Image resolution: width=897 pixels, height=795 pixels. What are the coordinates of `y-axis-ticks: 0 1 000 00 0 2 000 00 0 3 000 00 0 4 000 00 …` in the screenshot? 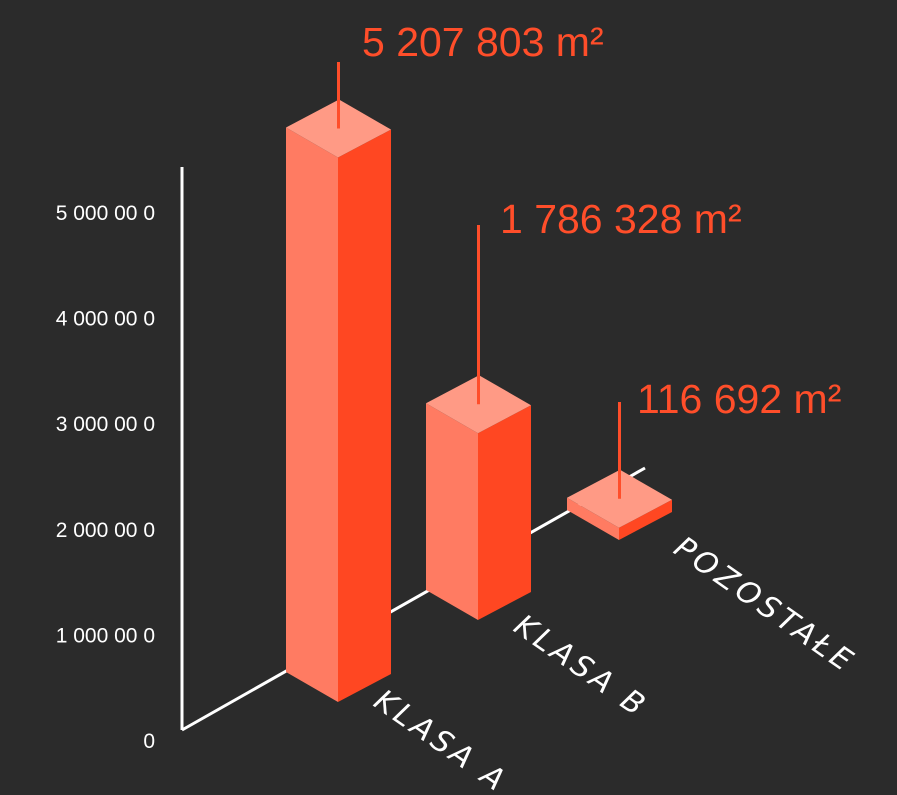 It's located at (105, 477).